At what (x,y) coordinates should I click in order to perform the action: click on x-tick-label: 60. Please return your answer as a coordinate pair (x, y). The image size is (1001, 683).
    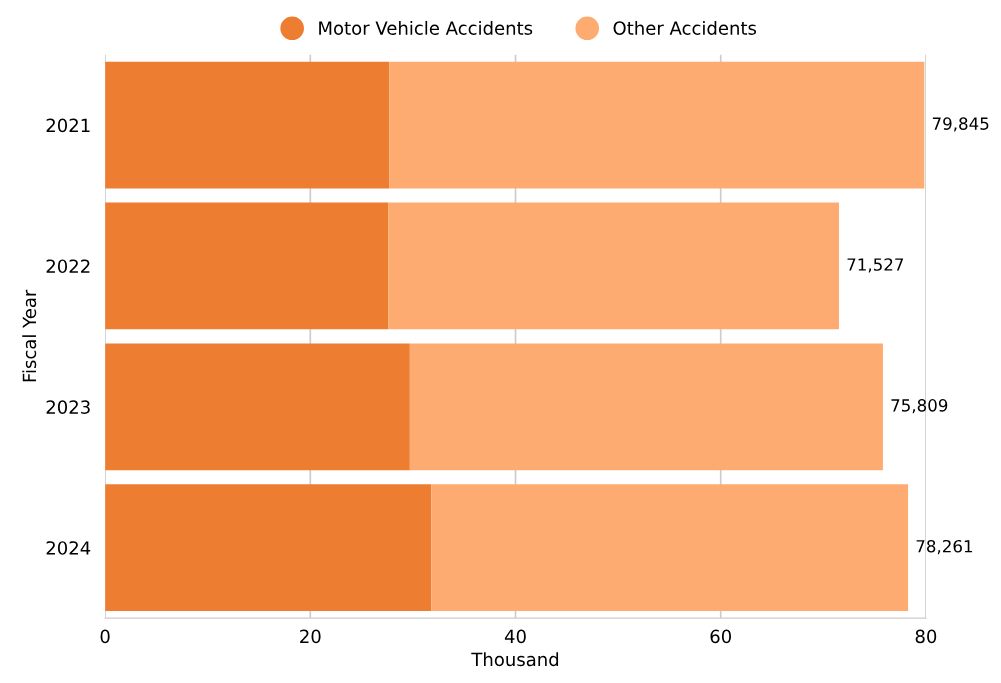
    Looking at the image, I should click on (721, 636).